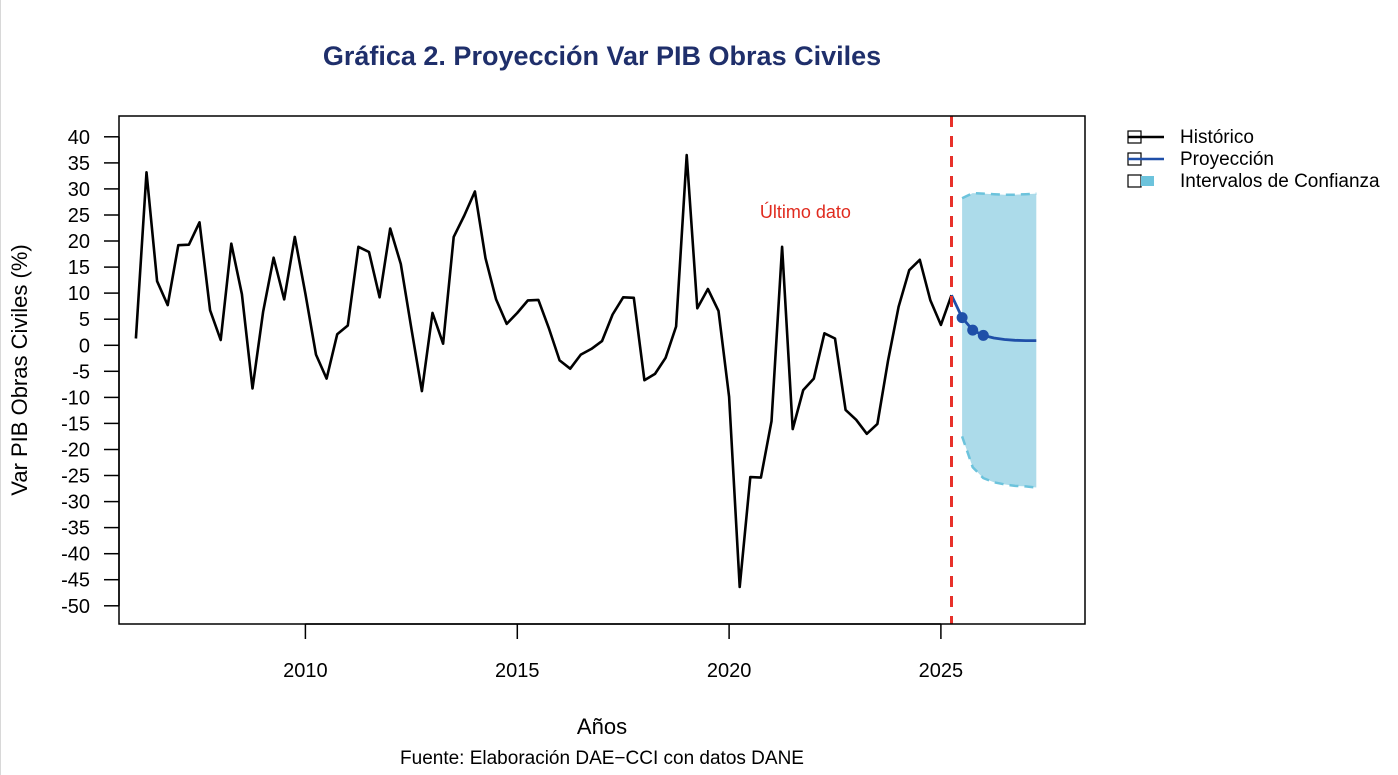 The image size is (1398, 775). Describe the element at coordinates (0, 387) in the screenshot. I see `window-edge` at that location.